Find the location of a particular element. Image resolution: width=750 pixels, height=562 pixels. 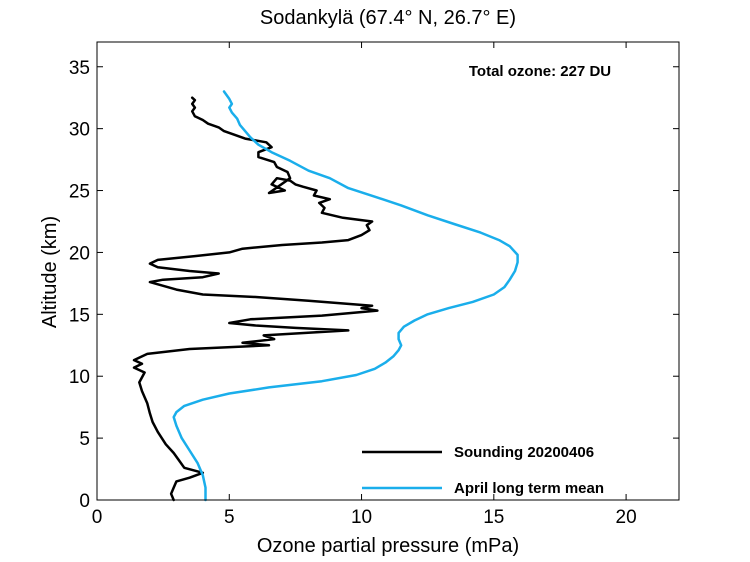

y-axis-label: Altitude (km) is located at coordinates (50, 272).